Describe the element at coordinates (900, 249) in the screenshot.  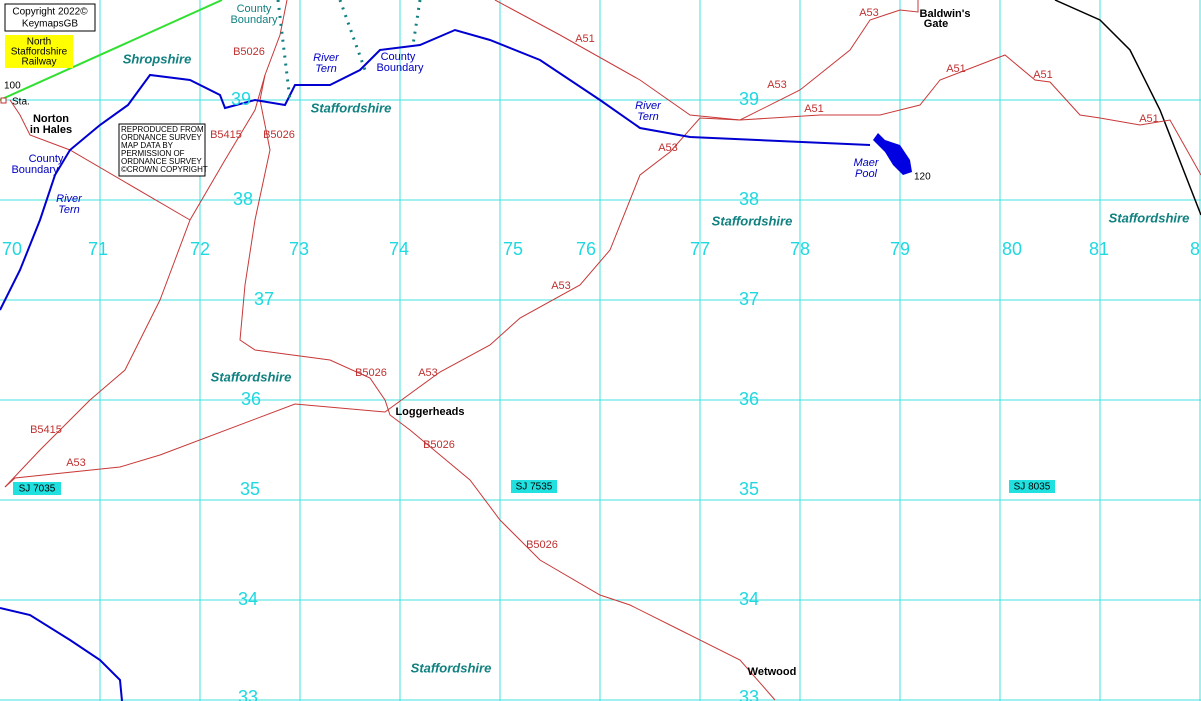
I see `easting: 79` at that location.